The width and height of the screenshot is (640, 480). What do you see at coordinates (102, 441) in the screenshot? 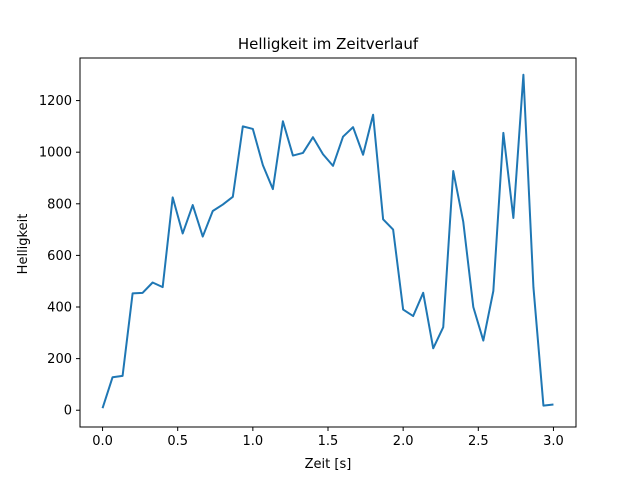
I see `x-tick-label: 0.0` at bounding box center [102, 441].